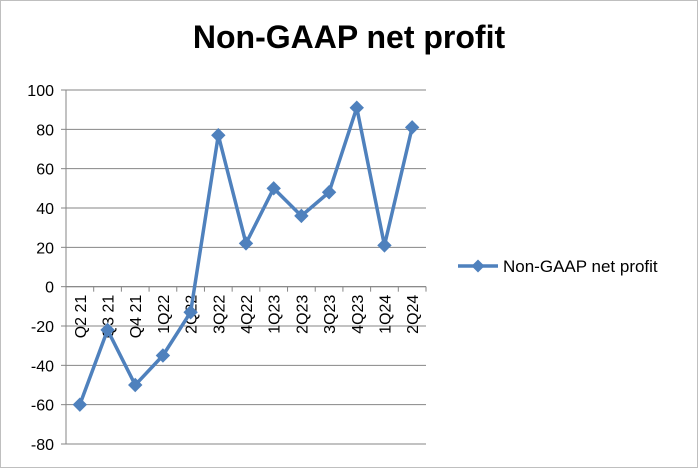  I want to click on x-tick-label: 1Q23, so click(275, 314).